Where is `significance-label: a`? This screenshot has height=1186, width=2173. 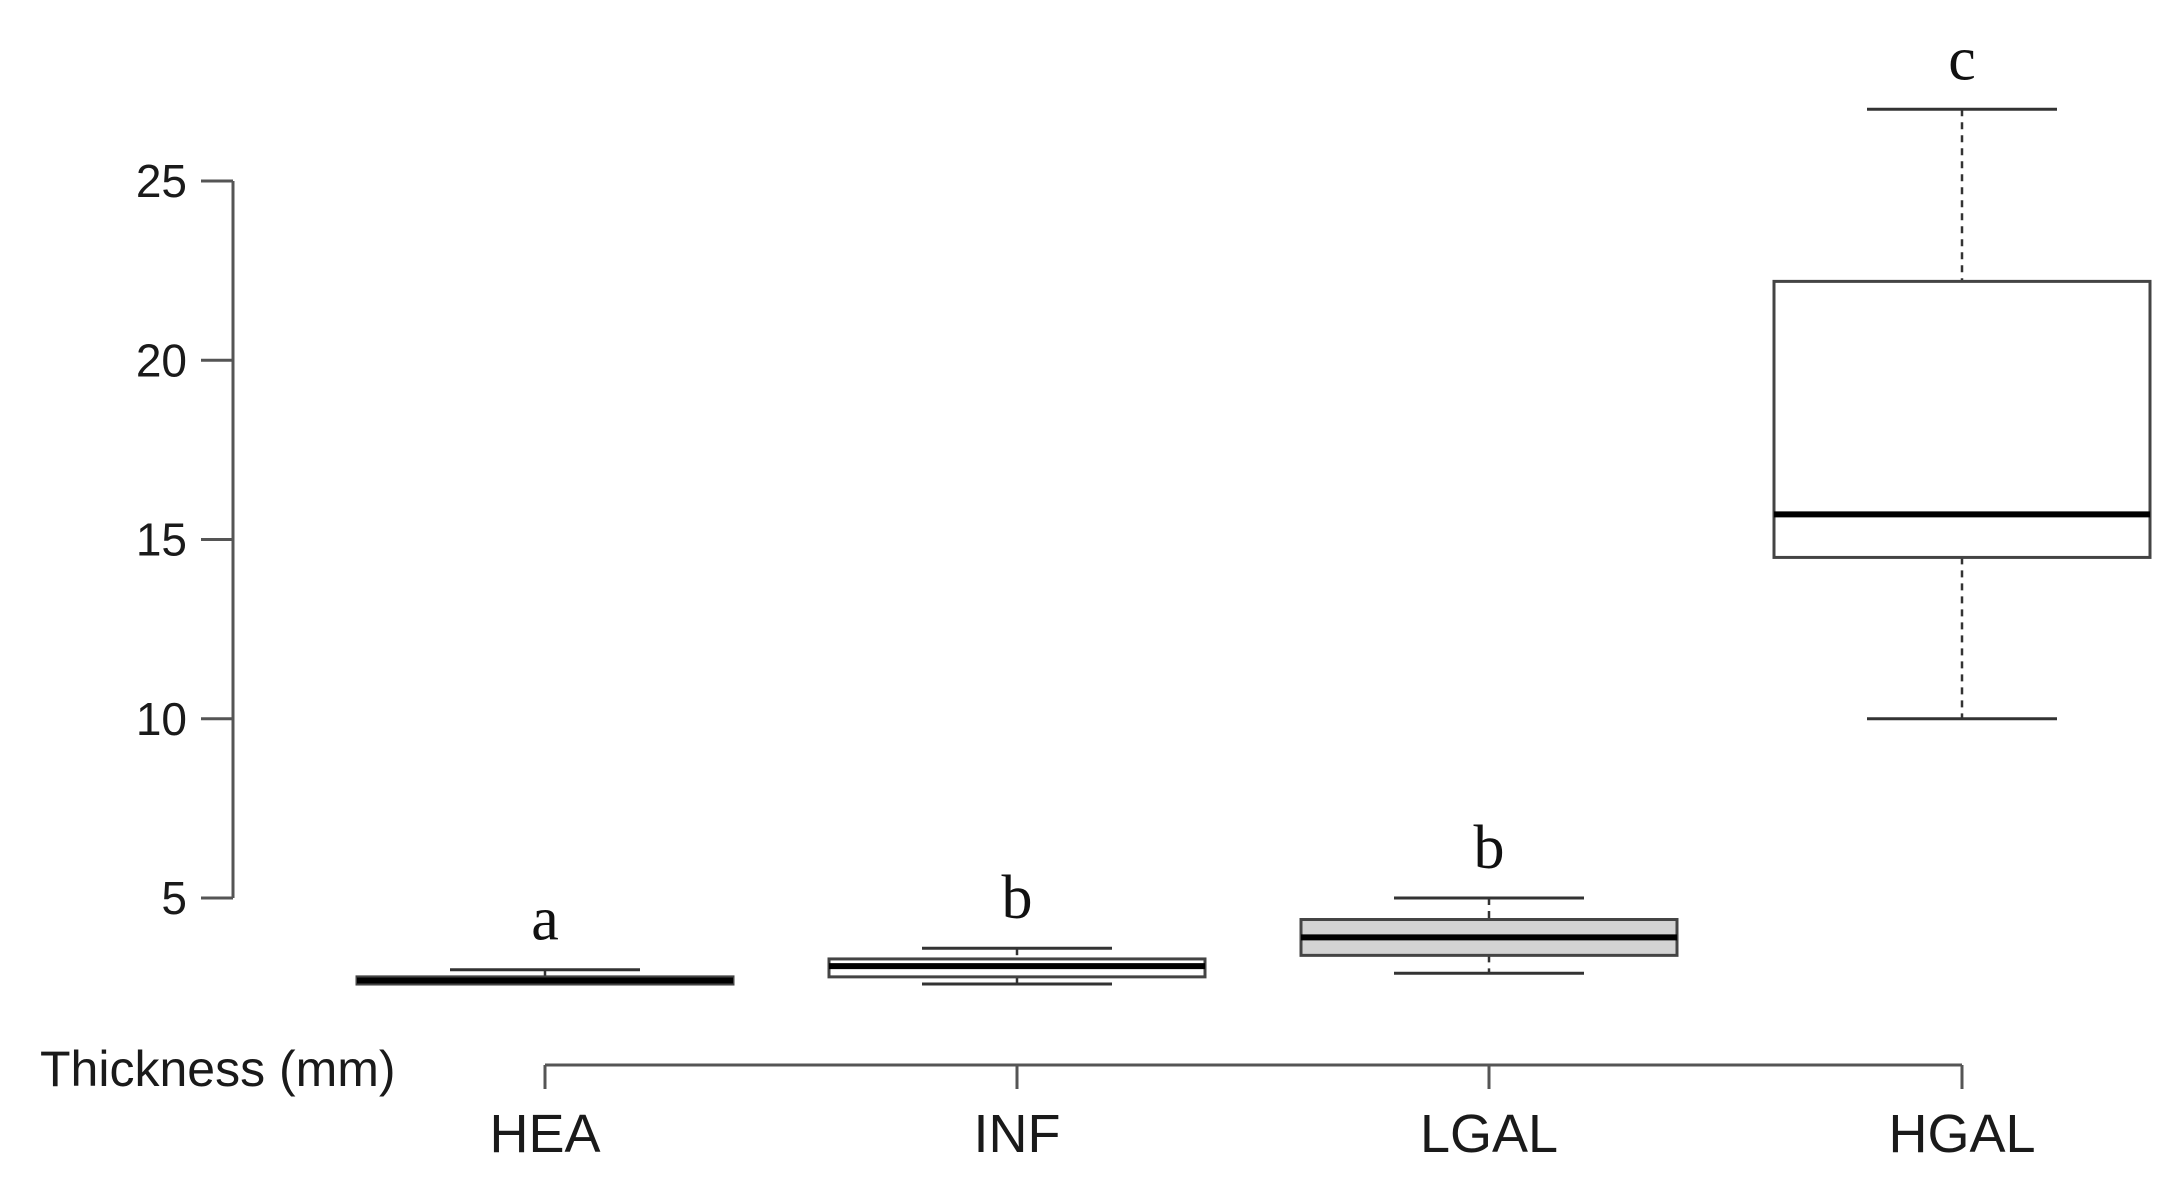 significance-label: a is located at coordinates (545, 920).